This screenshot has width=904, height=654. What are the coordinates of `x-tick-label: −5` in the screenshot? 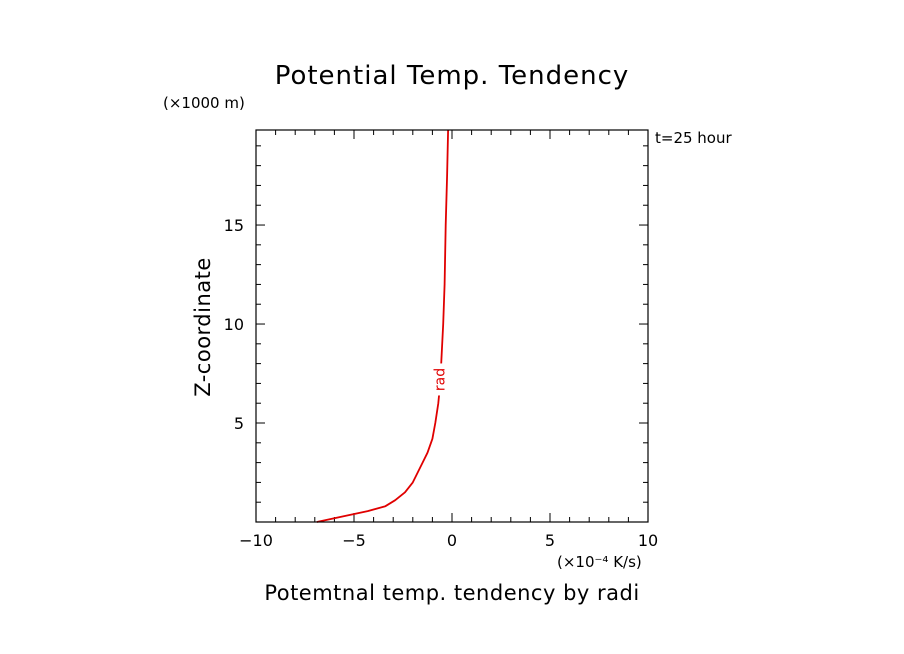 It's located at (354, 540).